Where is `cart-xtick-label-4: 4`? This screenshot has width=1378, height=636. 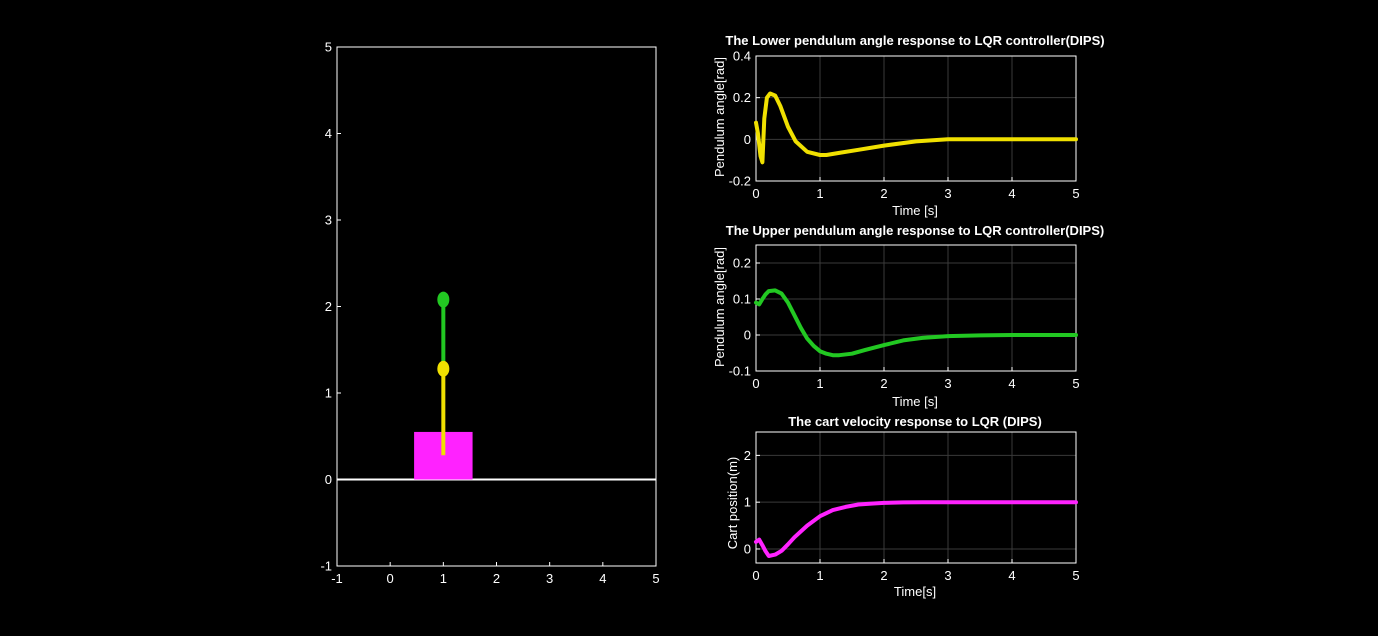 cart-xtick-label-4: 4 is located at coordinates (1011, 575).